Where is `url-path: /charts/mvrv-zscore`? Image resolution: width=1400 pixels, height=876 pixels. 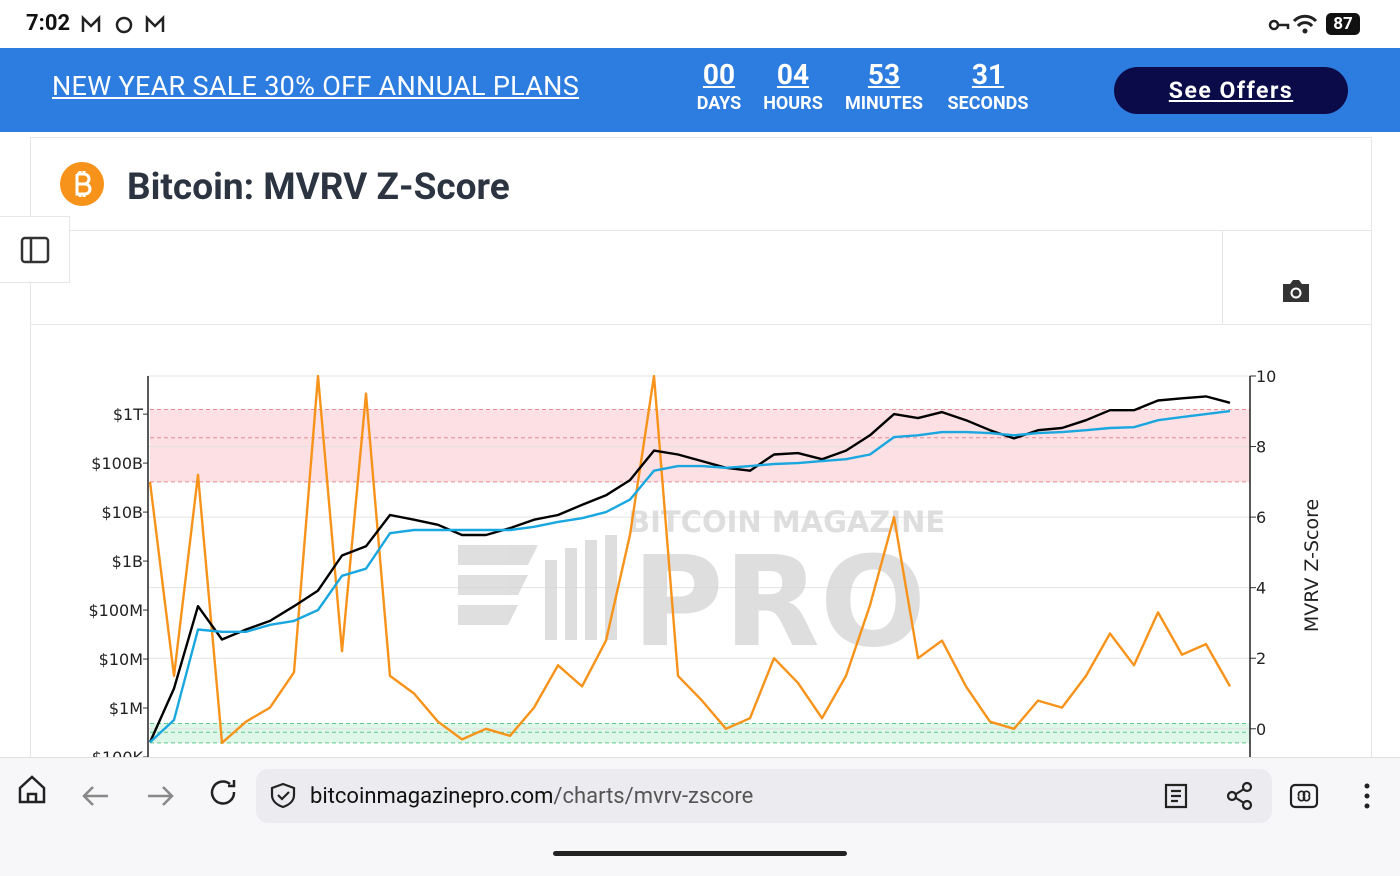 url-path: /charts/mvrv-zscore is located at coordinates (653, 796).